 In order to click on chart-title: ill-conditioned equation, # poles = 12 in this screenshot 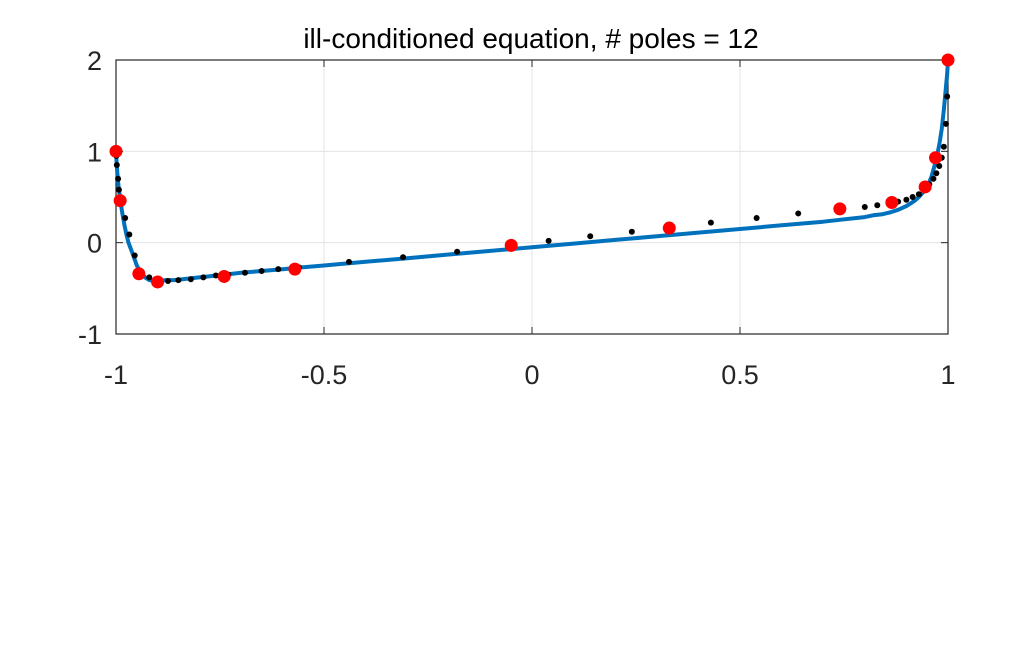, I will do `click(530, 38)`.